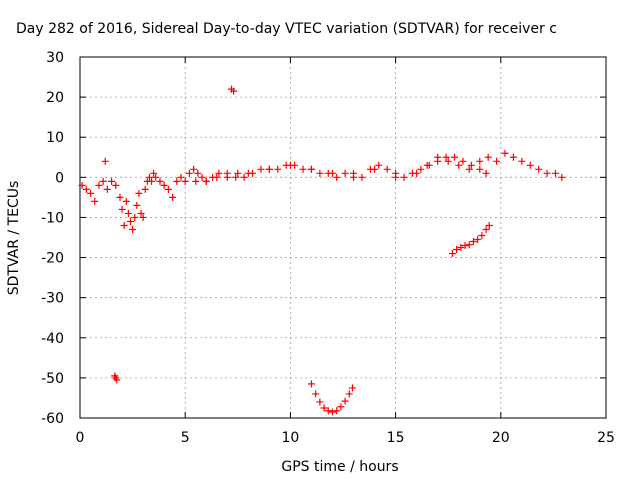 This screenshot has height=480, width=640. Describe the element at coordinates (14, 238) in the screenshot. I see `y-axis-label: SDTVAR / TECUs` at that location.